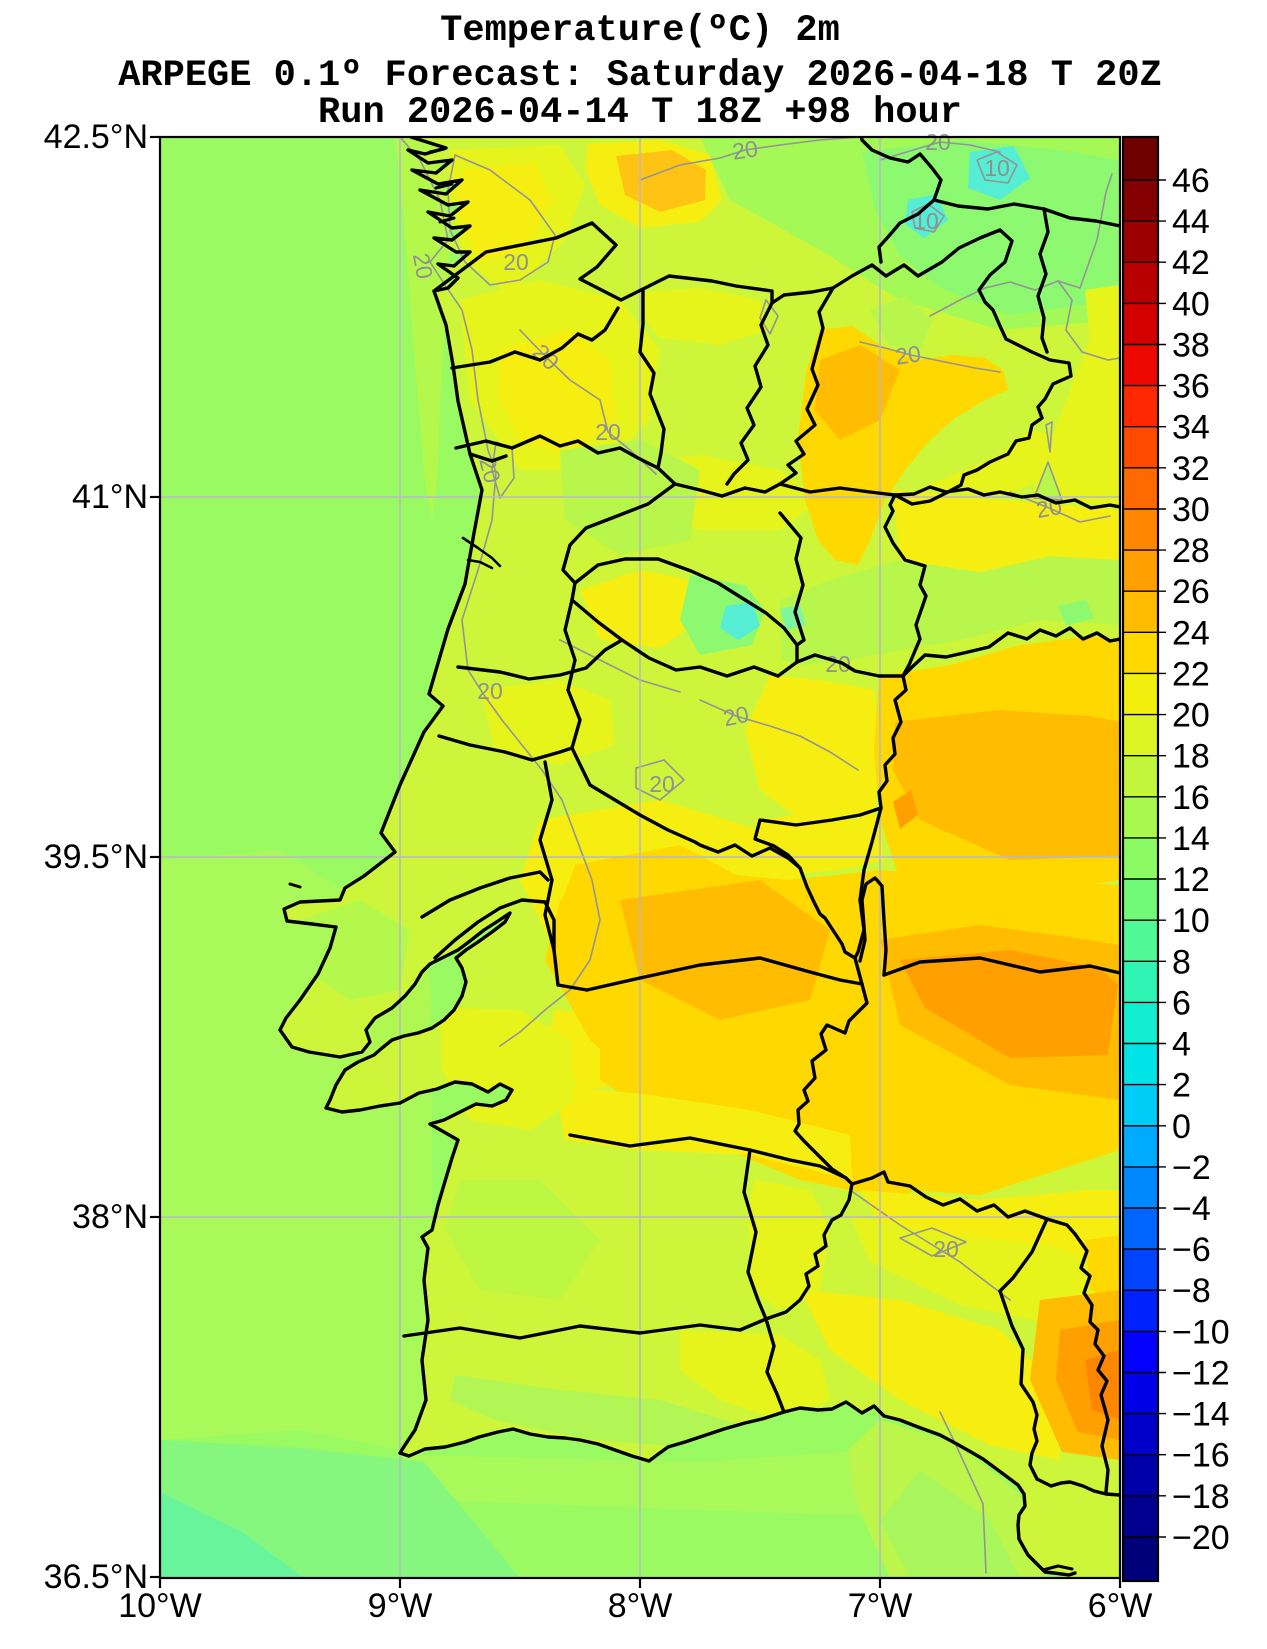 Image resolution: width=1267 pixels, height=1649 pixels. I want to click on svg-text: −12, so click(1201, 1374).